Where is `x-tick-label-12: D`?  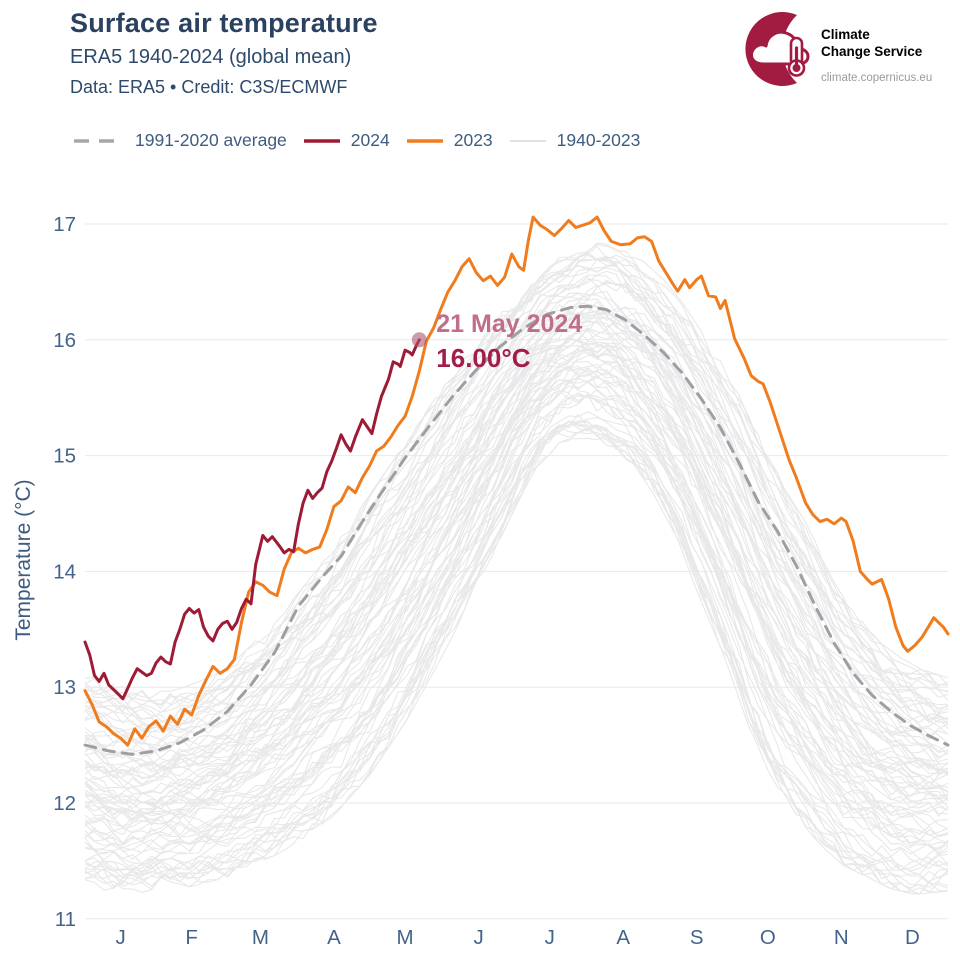
x-tick-label-12: D is located at coordinates (912, 937).